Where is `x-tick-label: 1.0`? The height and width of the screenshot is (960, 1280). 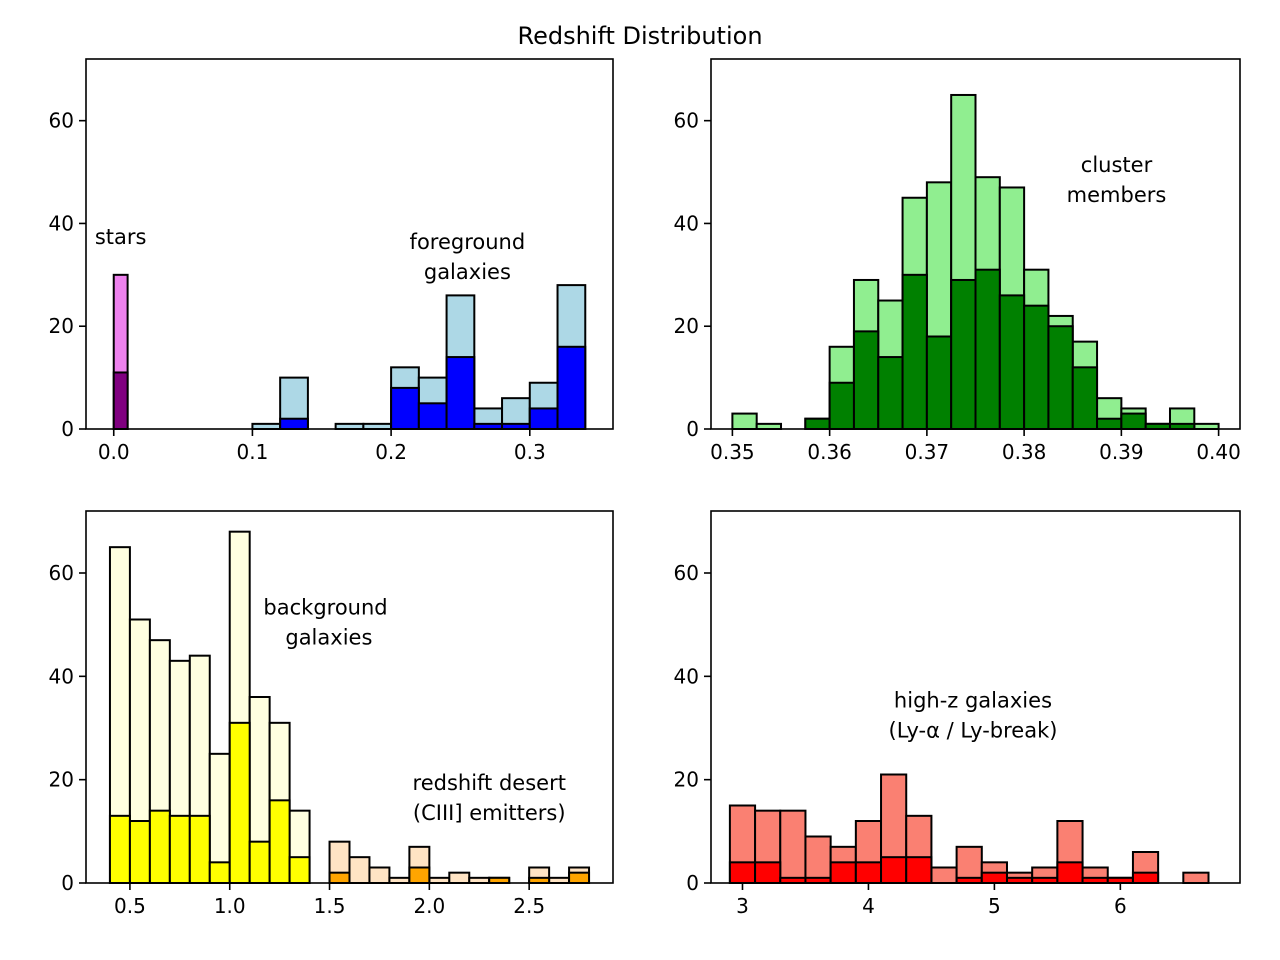 x-tick-label: 1.0 is located at coordinates (230, 906).